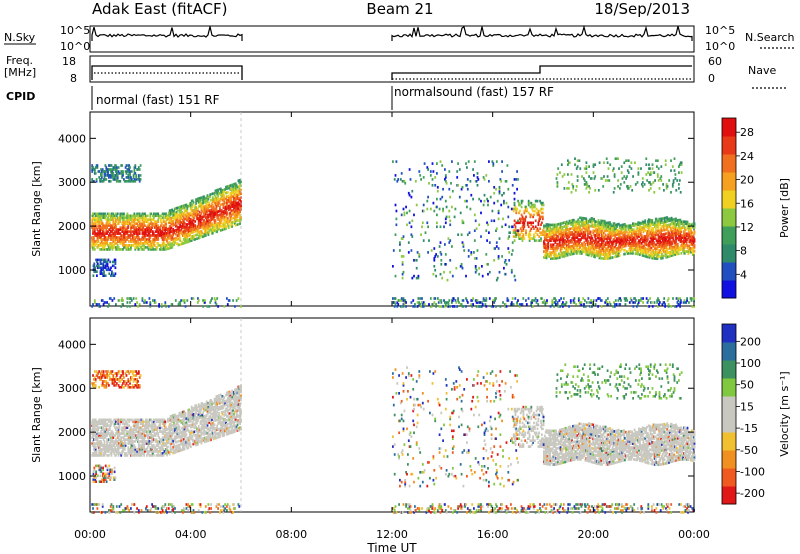 This screenshot has height=554, width=800. What do you see at coordinates (715, 61) in the screenshot?
I see `nave-tick-high: 60` at bounding box center [715, 61].